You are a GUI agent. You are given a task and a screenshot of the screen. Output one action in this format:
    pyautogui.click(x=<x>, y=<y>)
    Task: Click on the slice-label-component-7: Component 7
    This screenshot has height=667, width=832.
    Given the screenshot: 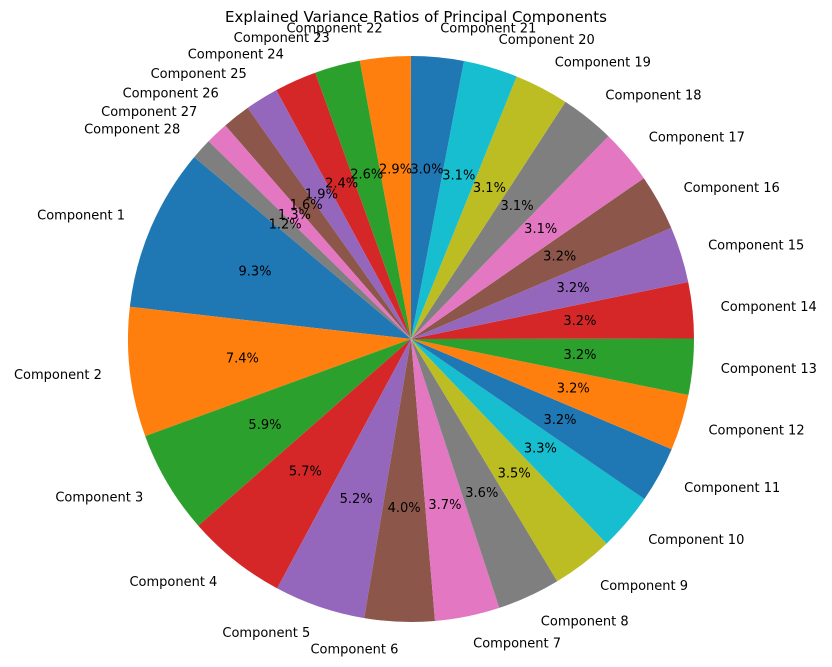 What is the action you would take?
    pyautogui.click(x=517, y=644)
    